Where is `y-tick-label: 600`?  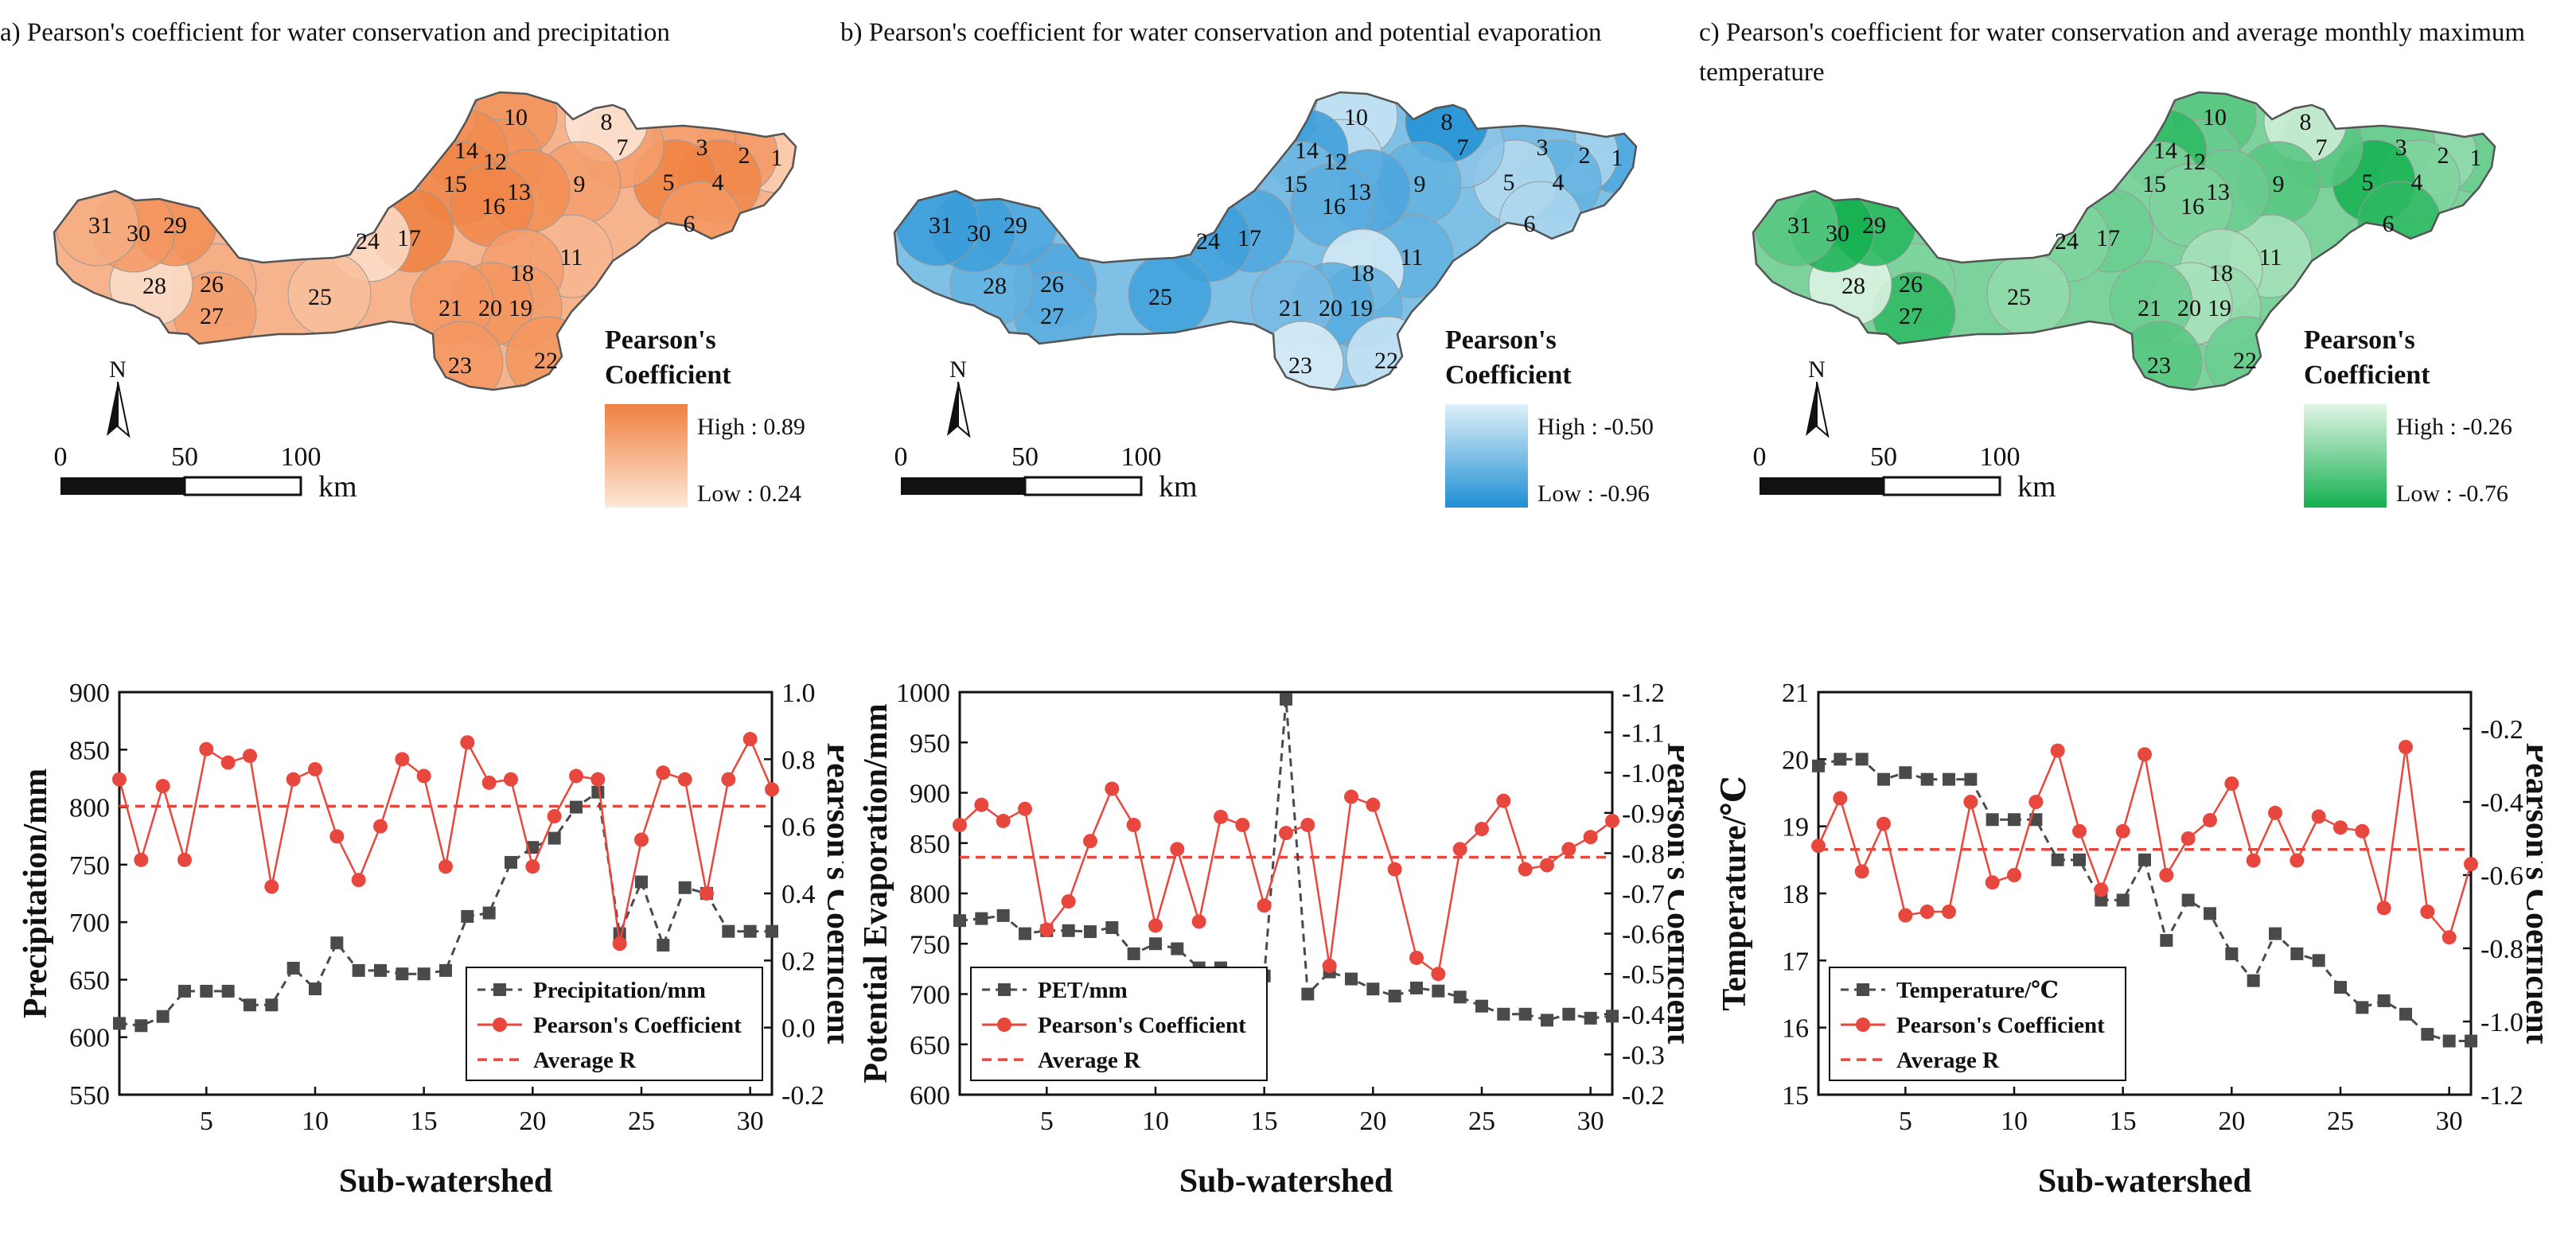 y-tick-label: 600 is located at coordinates (89, 1039).